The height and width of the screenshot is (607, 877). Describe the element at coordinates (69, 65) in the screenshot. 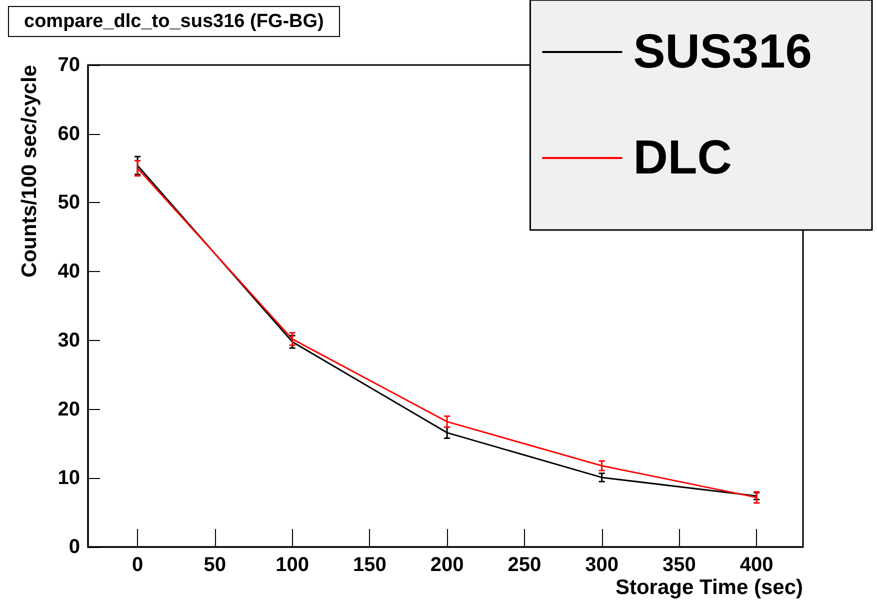

I see `y-tick-label: 70` at that location.